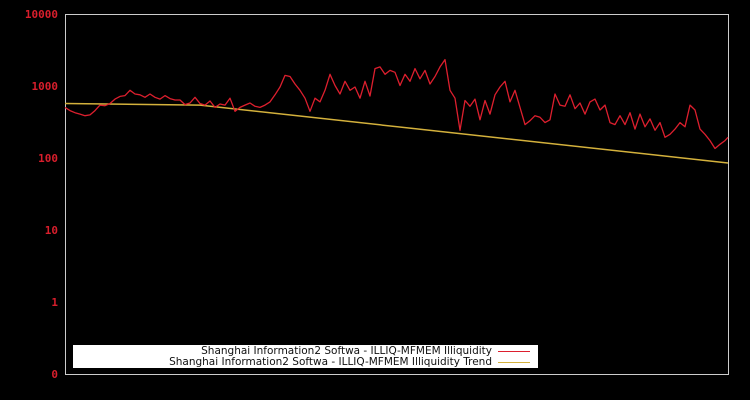  What do you see at coordinates (54, 302) in the screenshot?
I see `y-tick-label: 1` at bounding box center [54, 302].